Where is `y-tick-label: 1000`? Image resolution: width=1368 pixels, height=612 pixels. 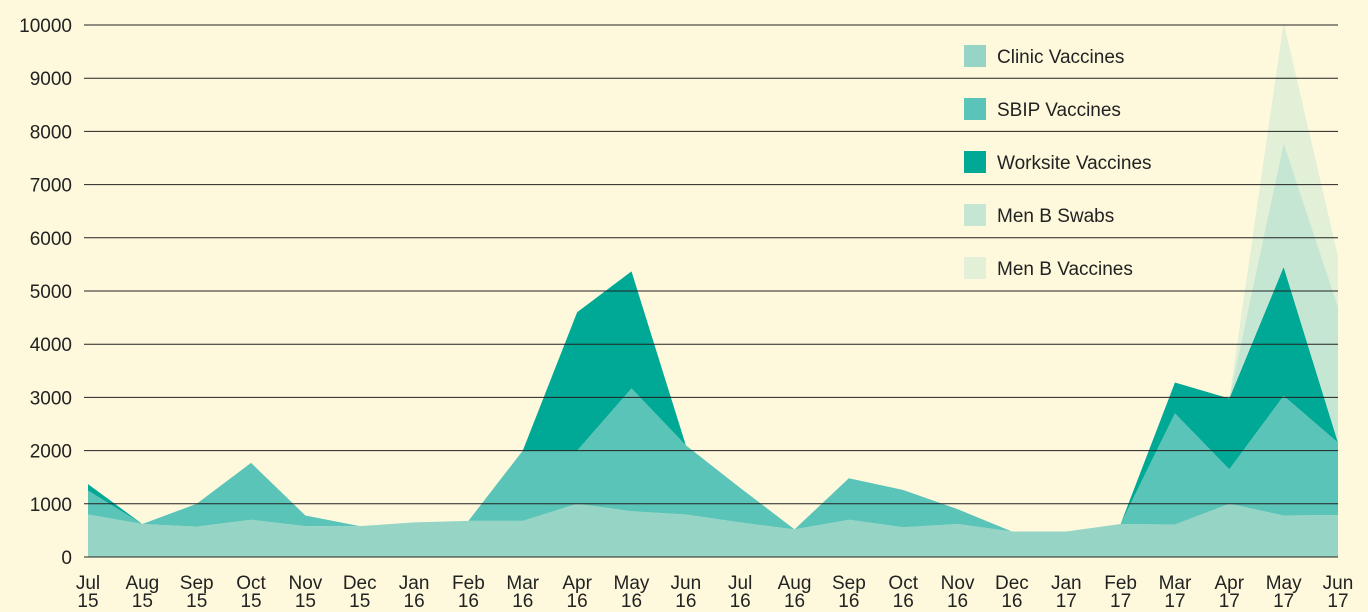 y-tick-label: 1000 is located at coordinates (51, 505).